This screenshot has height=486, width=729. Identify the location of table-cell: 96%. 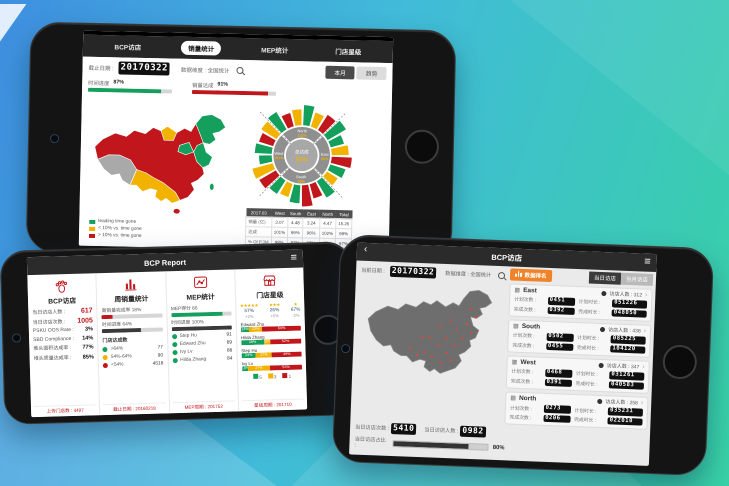
(311, 233).